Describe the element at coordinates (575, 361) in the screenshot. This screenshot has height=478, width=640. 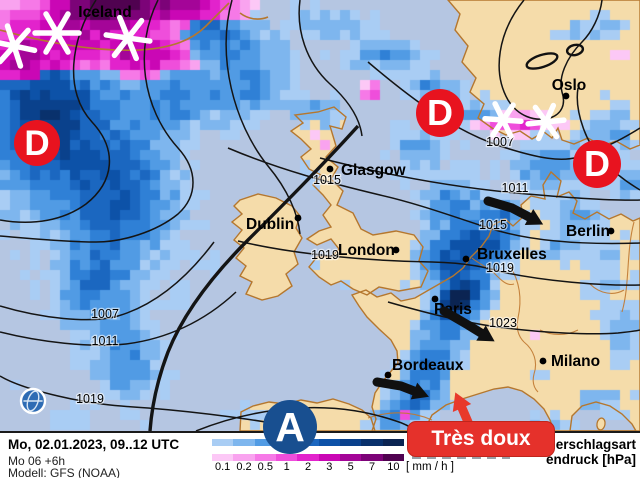
I see `city-label: Milano` at that location.